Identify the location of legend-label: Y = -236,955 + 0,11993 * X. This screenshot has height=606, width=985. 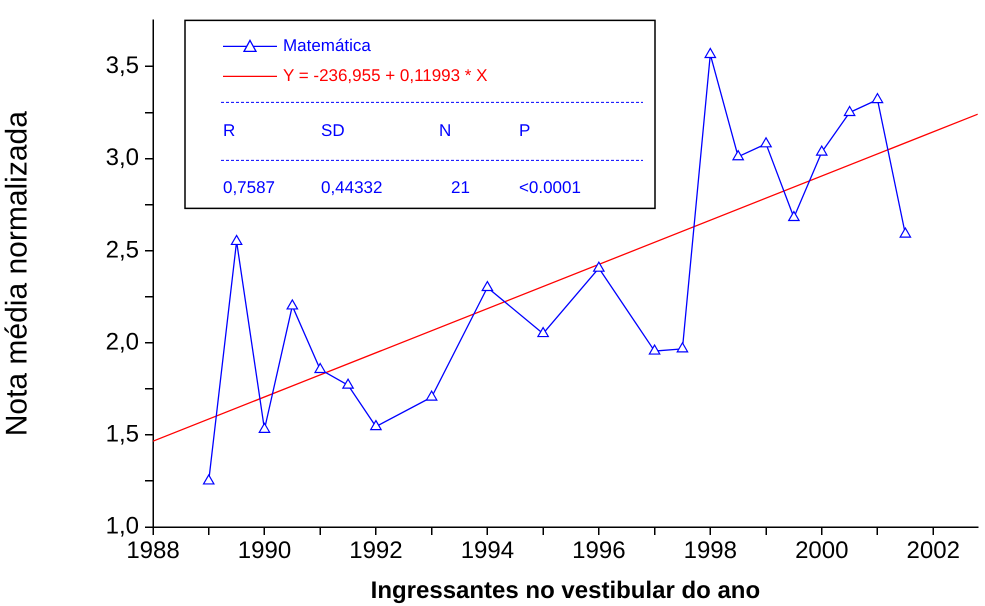
(385, 76).